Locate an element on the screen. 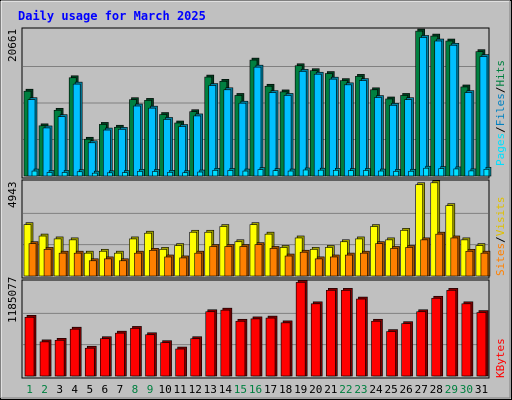  x-tick-label: 20 is located at coordinates (315, 389).